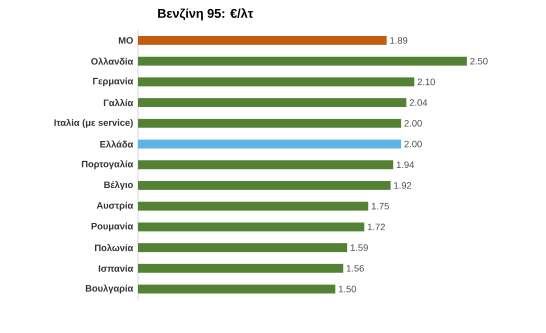 The image size is (546, 333). I want to click on data-label: 1.56, so click(355, 268).